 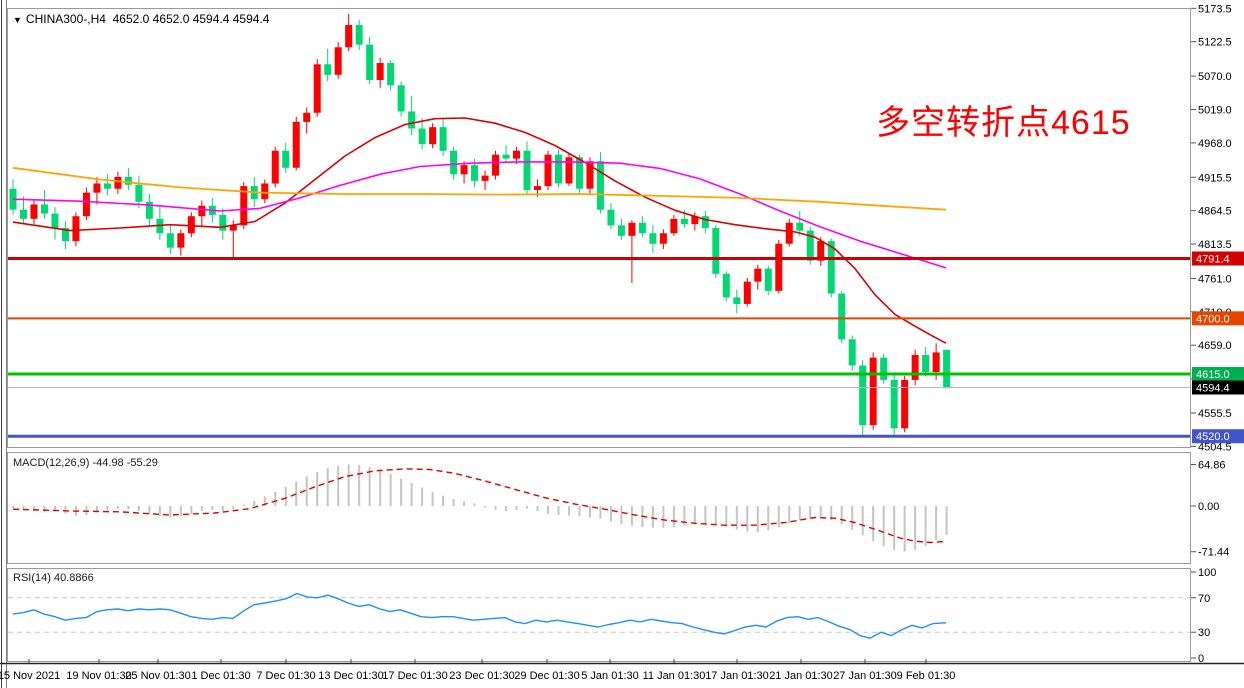 I want to click on time-axis-label: 7 Dec 01:30, so click(x=285, y=676).